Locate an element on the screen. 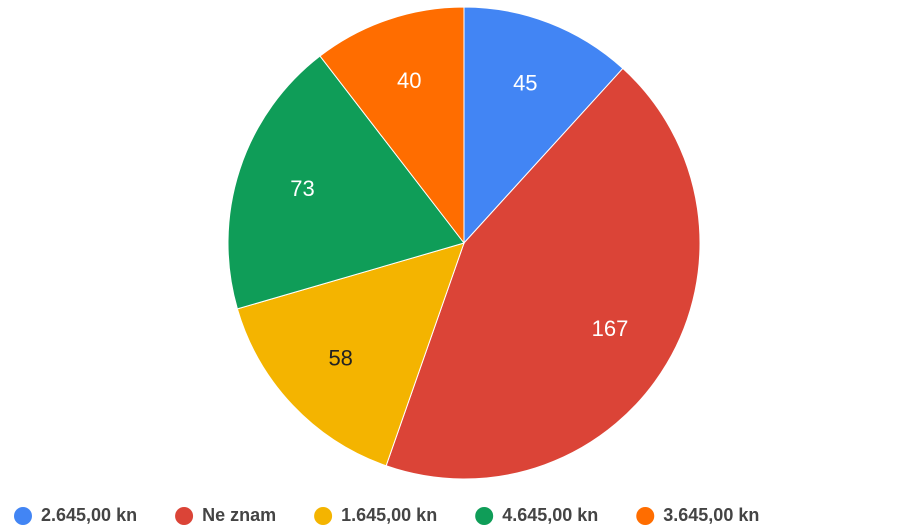 This screenshot has height=529, width=920. legend-label: Ne znam is located at coordinates (239, 515).